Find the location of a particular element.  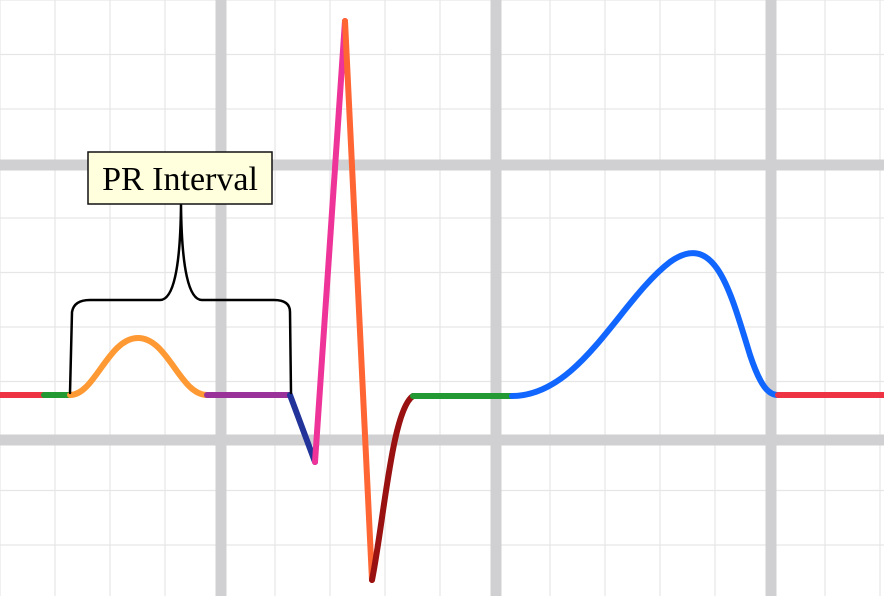

pr-interval-bracket is located at coordinates (180, 299).